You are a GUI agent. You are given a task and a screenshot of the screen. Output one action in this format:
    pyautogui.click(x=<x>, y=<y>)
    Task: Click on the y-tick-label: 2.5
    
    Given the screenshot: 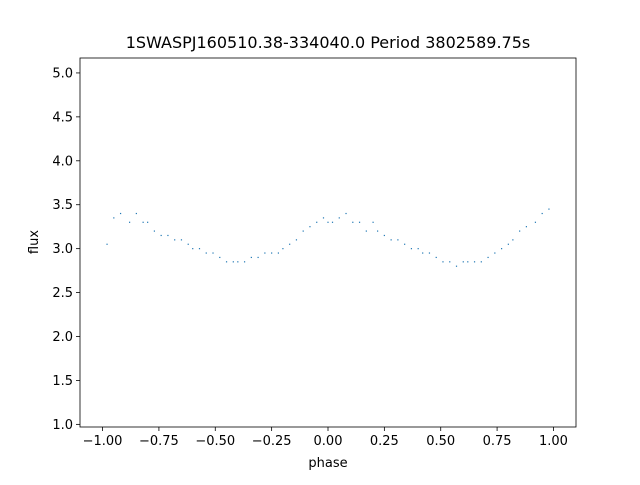 What is the action you would take?
    pyautogui.click(x=62, y=293)
    